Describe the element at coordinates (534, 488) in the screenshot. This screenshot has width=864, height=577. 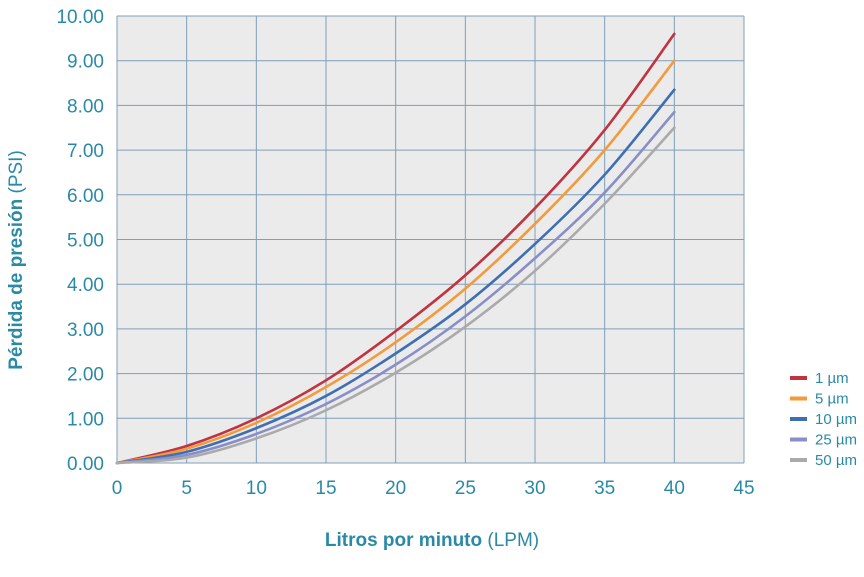
I see `x-tick-label: 30` at that location.